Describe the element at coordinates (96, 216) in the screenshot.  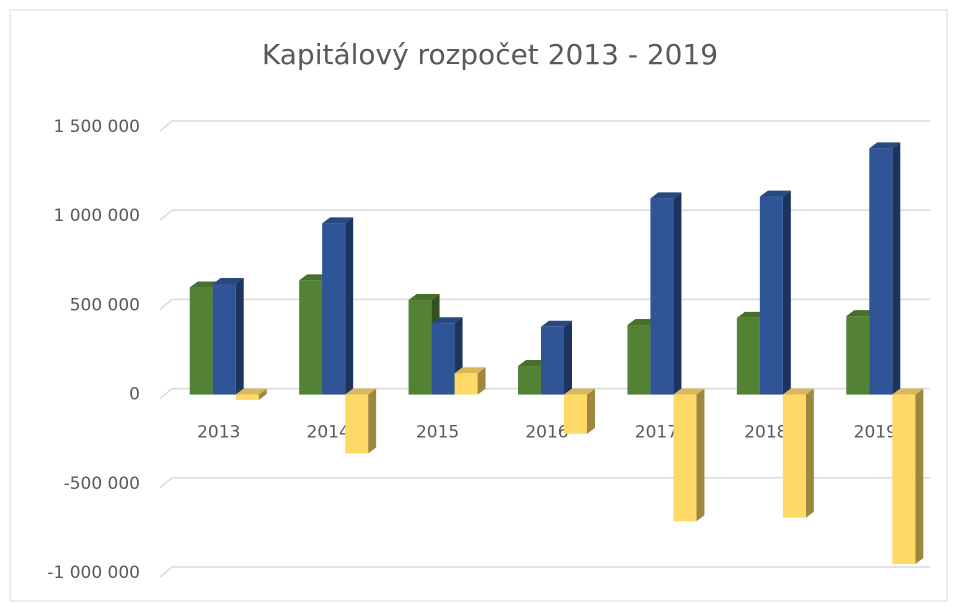
I see `y-tick-label: 1 000 000` at that location.